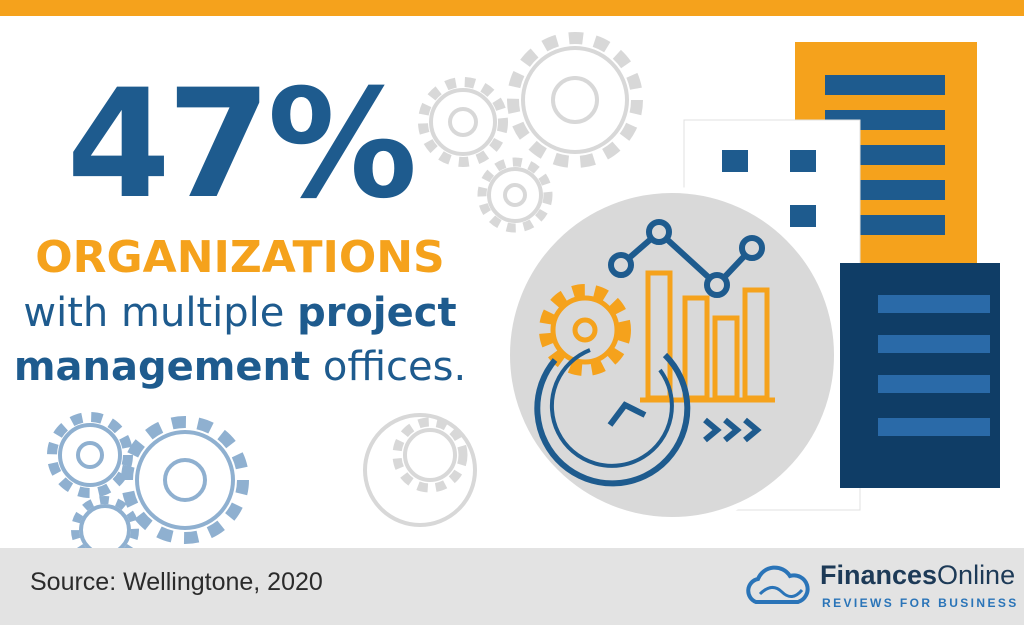 This screenshot has height=625, width=1024. What do you see at coordinates (154, 313) in the screenshot?
I see `desc-text: with multiple` at bounding box center [154, 313].